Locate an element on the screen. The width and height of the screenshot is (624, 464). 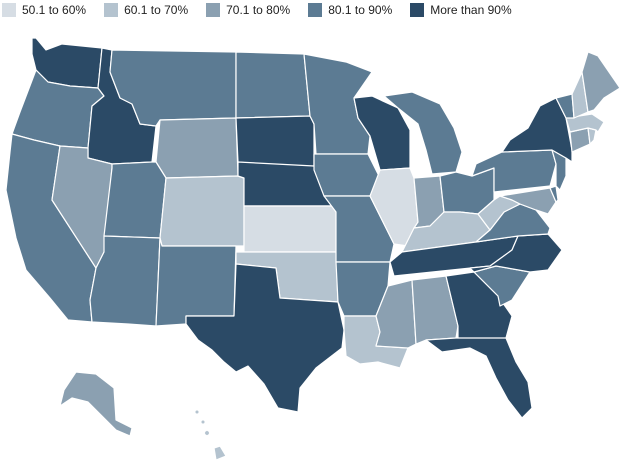
legend-label: 70.1 to 80% is located at coordinates (258, 10).